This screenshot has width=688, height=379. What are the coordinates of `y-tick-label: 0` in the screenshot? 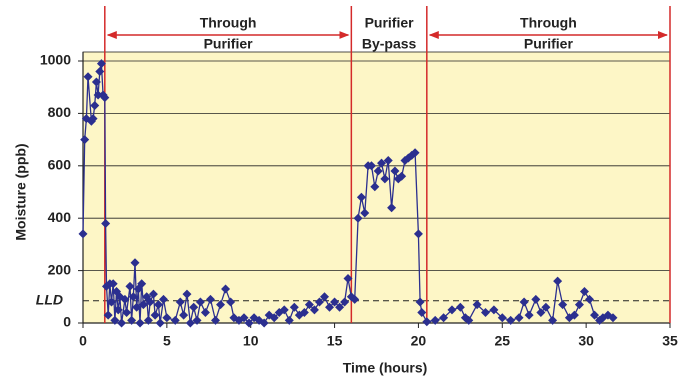 It's located at (67, 322).